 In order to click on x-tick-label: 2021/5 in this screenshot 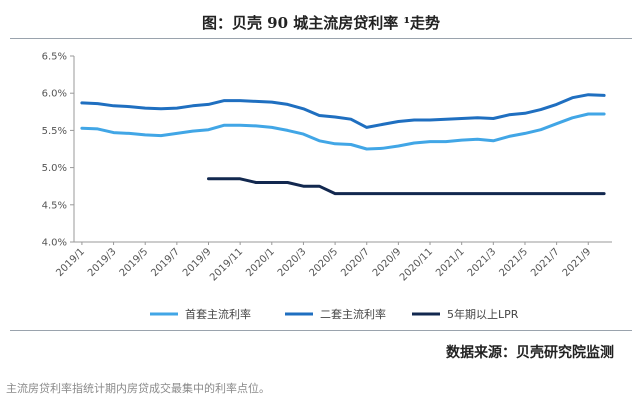, I will do `click(513, 262)`.